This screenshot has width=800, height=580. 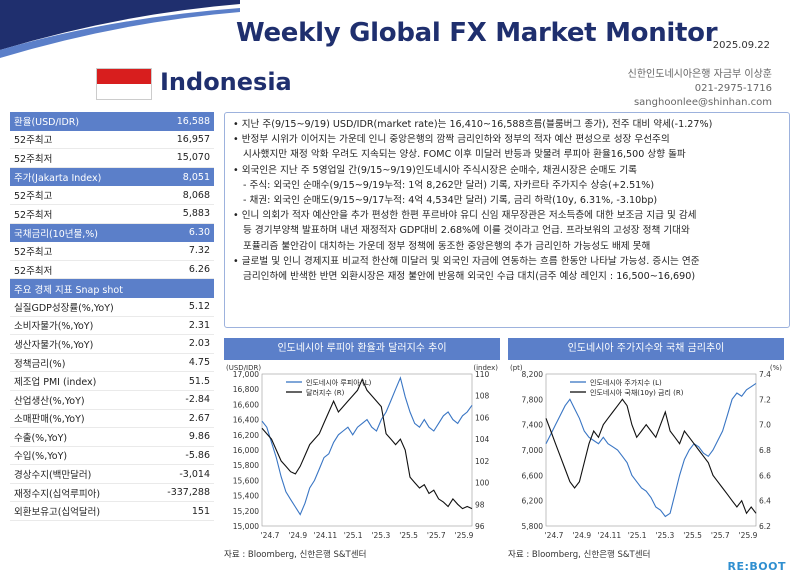 What do you see at coordinates (197, 400) in the screenshot?
I see `row-value: -2.84` at bounding box center [197, 400].